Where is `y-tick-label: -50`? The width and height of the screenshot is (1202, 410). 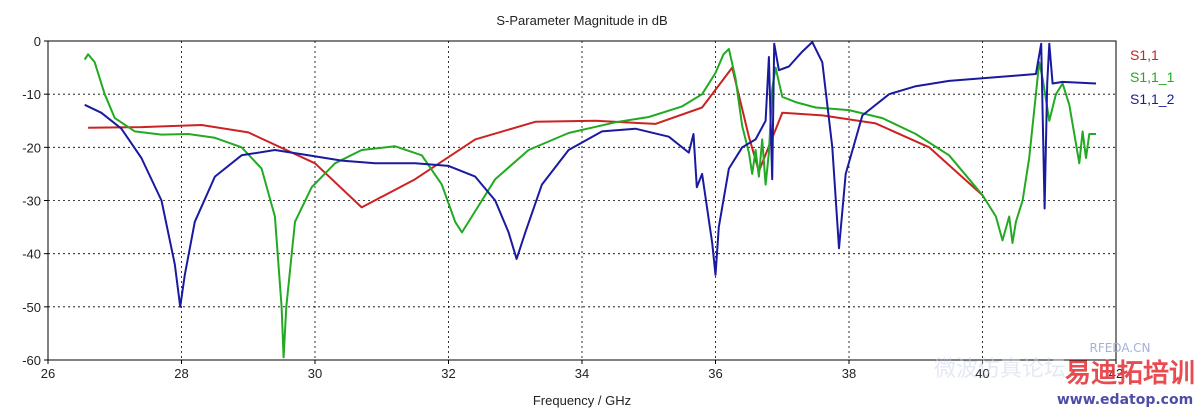
y-tick-label: -50 is located at coordinates (31, 307).